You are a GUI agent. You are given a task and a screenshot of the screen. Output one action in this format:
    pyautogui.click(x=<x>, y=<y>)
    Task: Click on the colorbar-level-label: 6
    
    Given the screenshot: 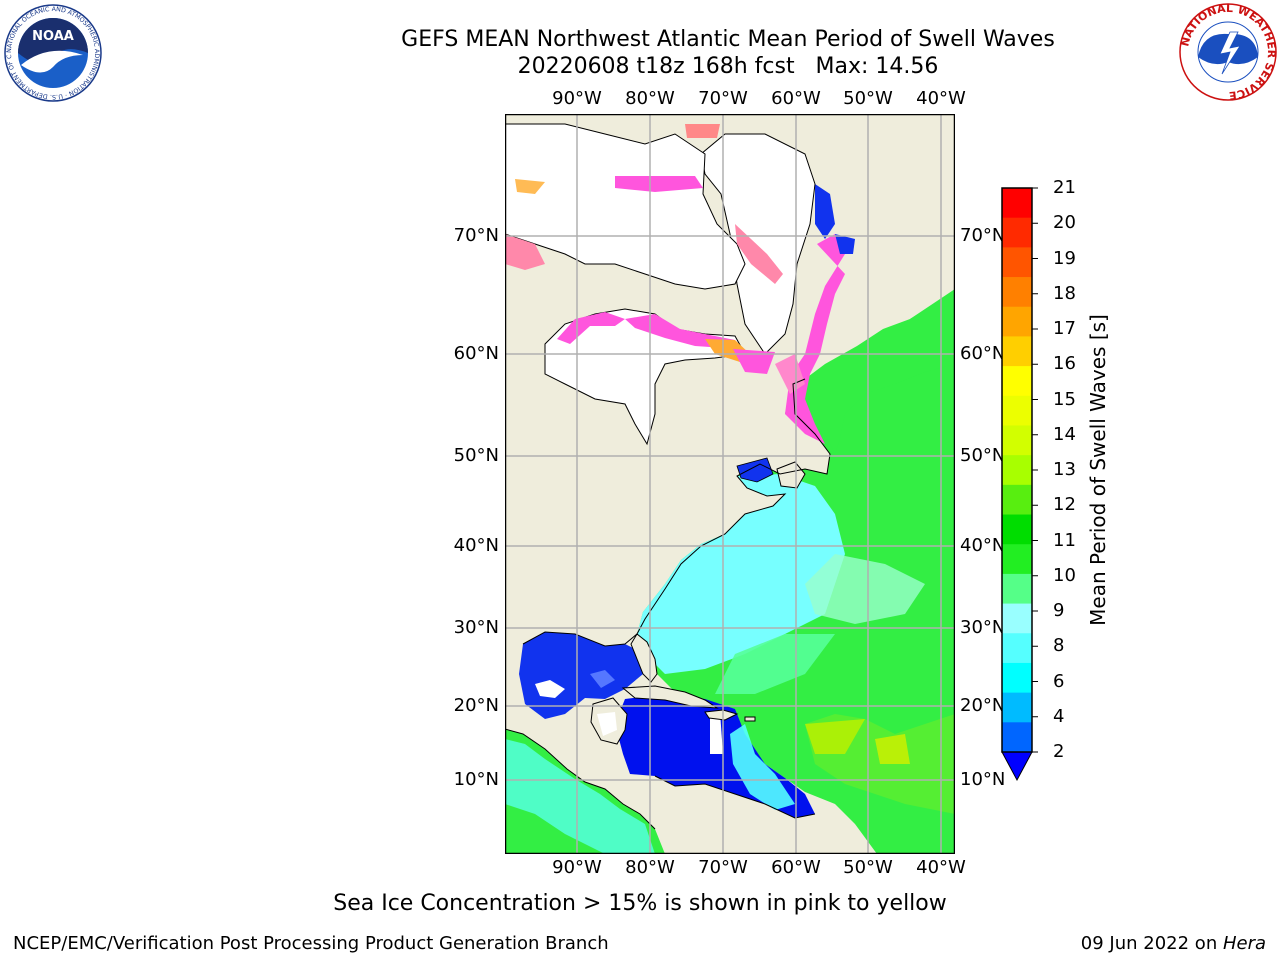 What is the action you would take?
    pyautogui.click(x=1059, y=681)
    